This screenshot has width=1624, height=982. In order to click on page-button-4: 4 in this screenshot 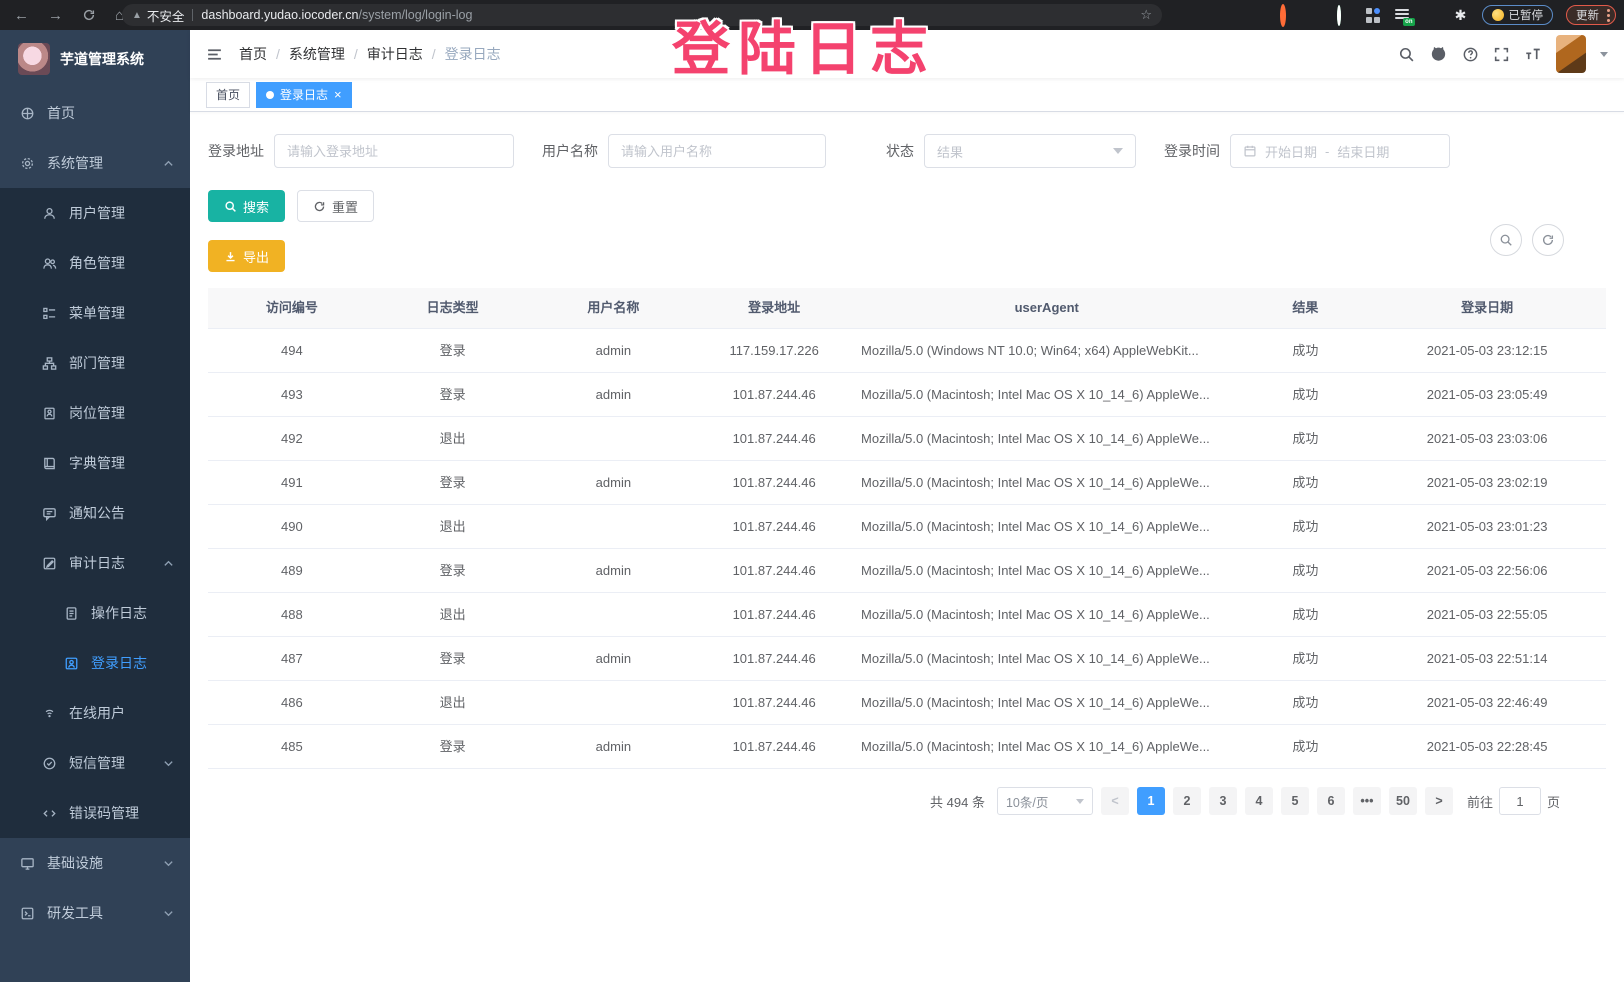, I will do `click(1258, 801)`.